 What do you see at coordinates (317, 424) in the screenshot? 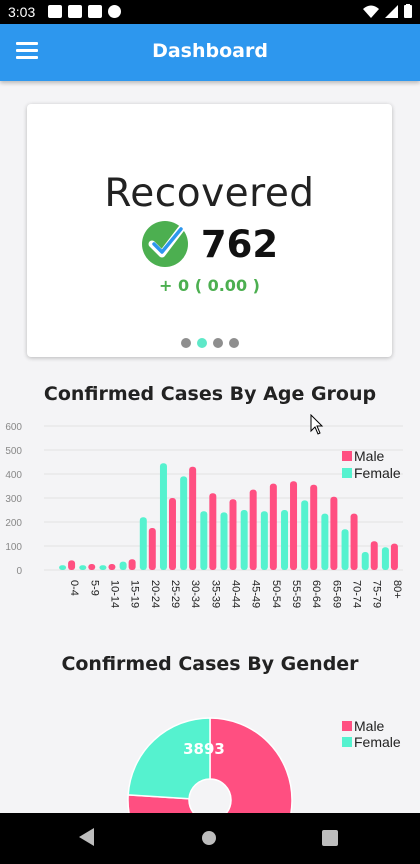
I see `mouse-cursor-icon` at bounding box center [317, 424].